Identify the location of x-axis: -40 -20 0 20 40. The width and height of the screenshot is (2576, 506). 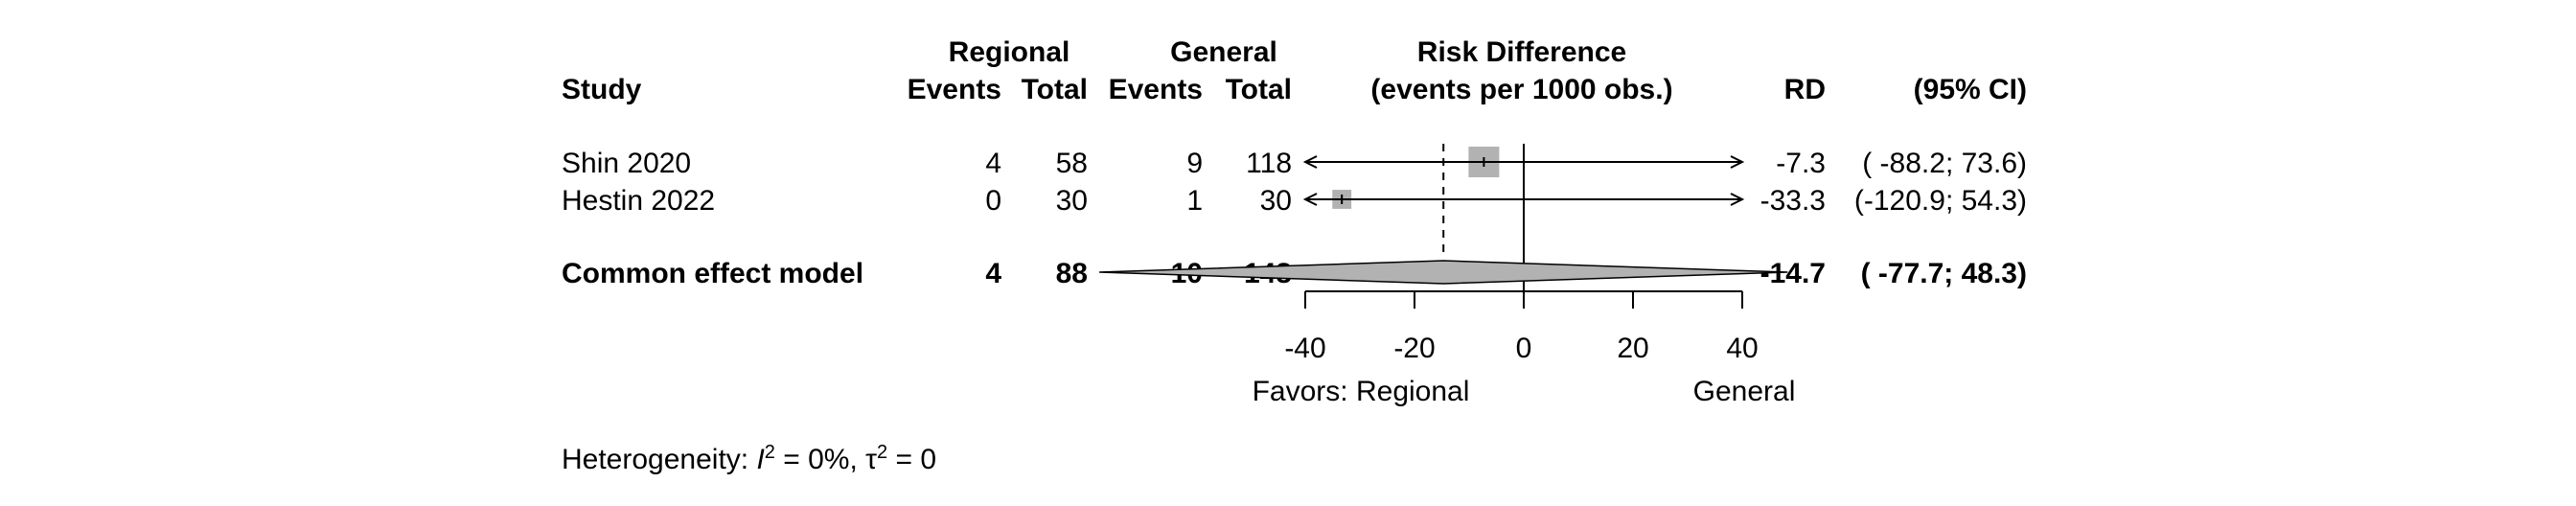
(1521, 327).